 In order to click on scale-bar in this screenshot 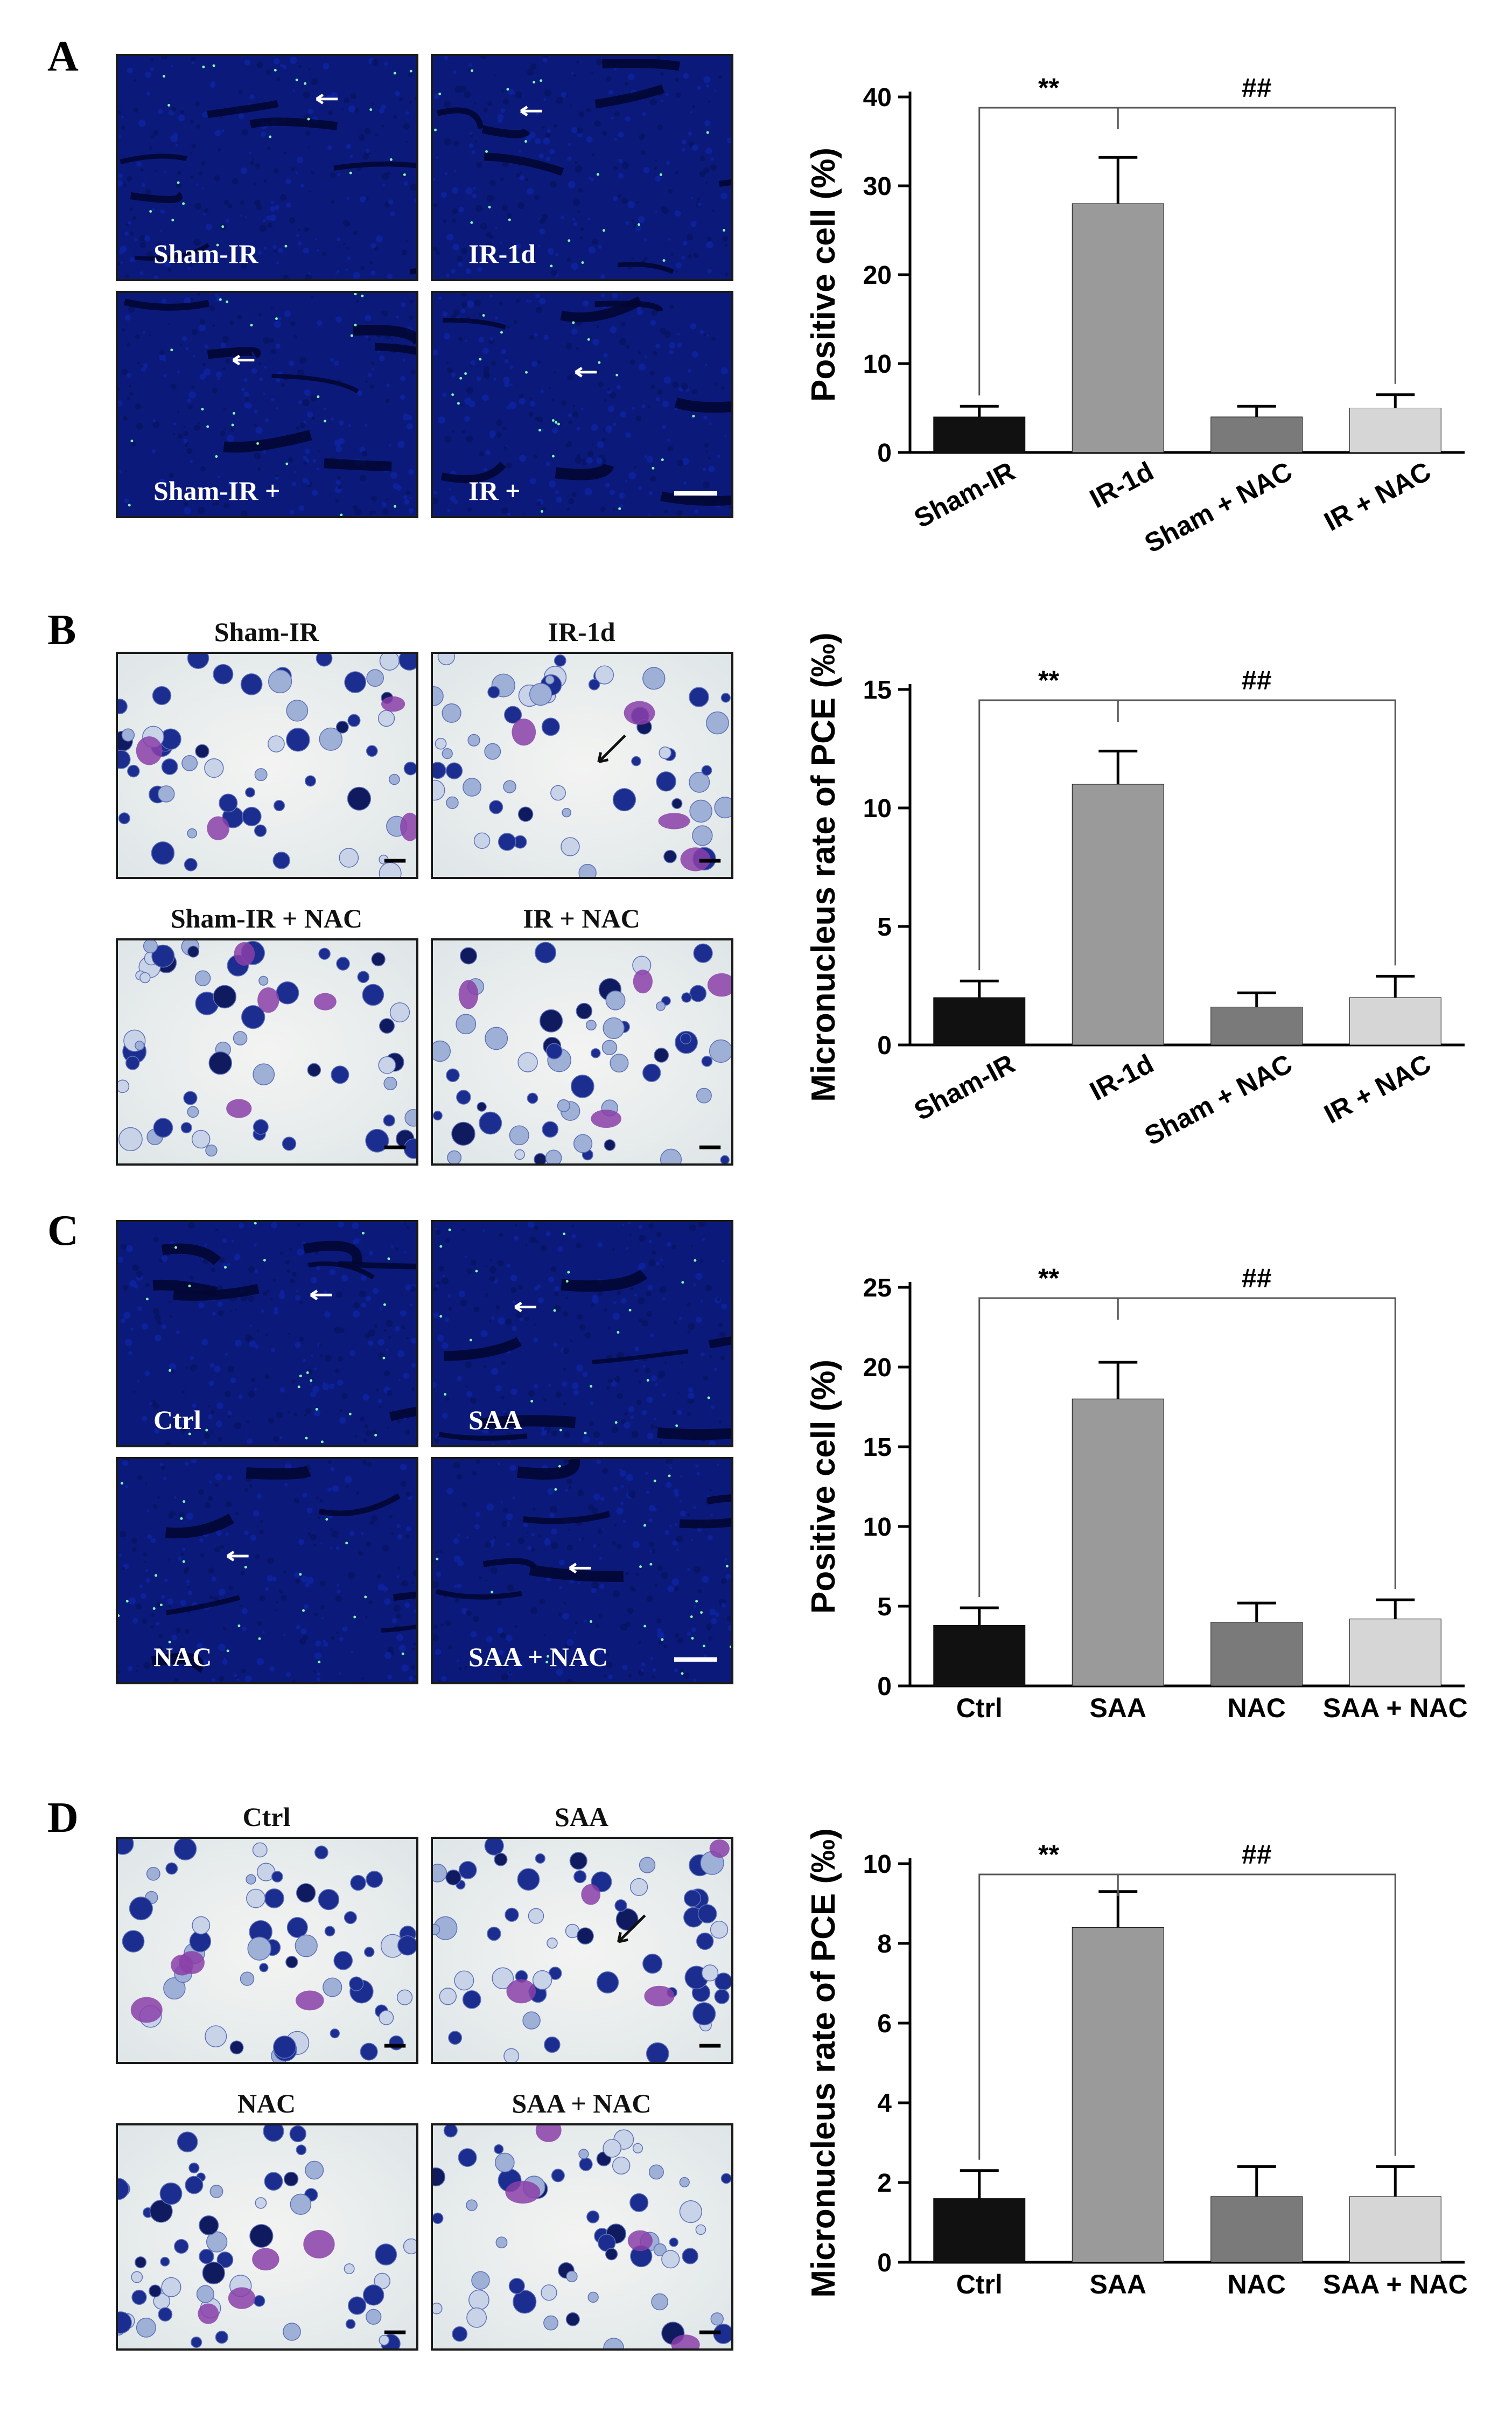, I will do `click(695, 1660)`.